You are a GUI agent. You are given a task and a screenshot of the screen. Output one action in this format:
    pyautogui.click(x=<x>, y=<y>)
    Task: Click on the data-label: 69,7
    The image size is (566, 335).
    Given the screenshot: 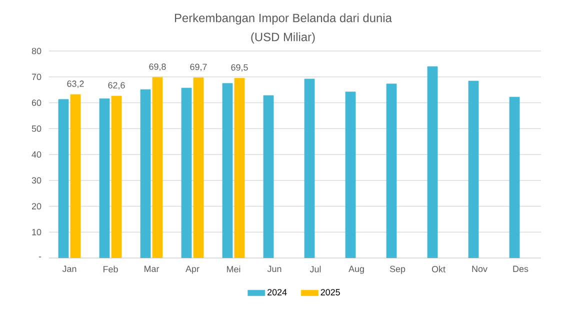 What is the action you would take?
    pyautogui.click(x=198, y=68)
    